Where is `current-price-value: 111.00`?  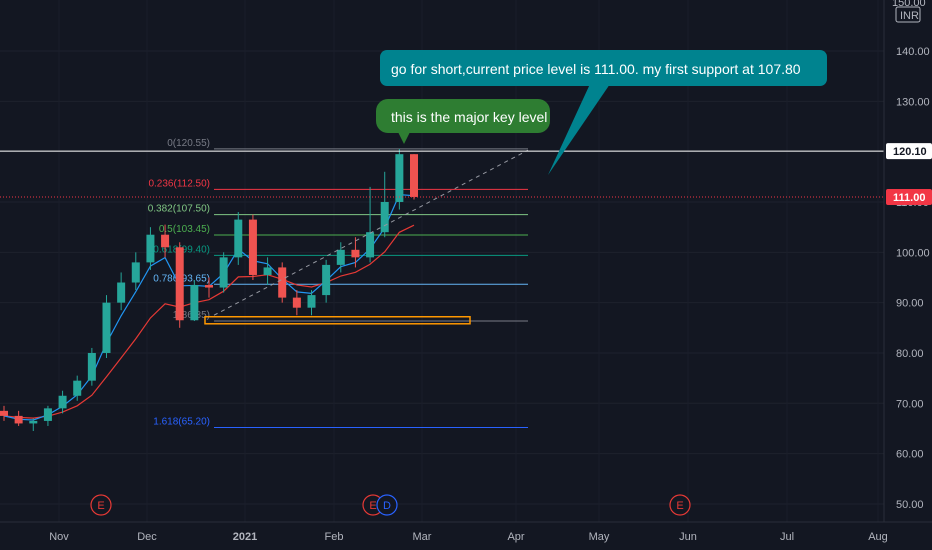 current-price-value: 111.00 is located at coordinates (909, 198).